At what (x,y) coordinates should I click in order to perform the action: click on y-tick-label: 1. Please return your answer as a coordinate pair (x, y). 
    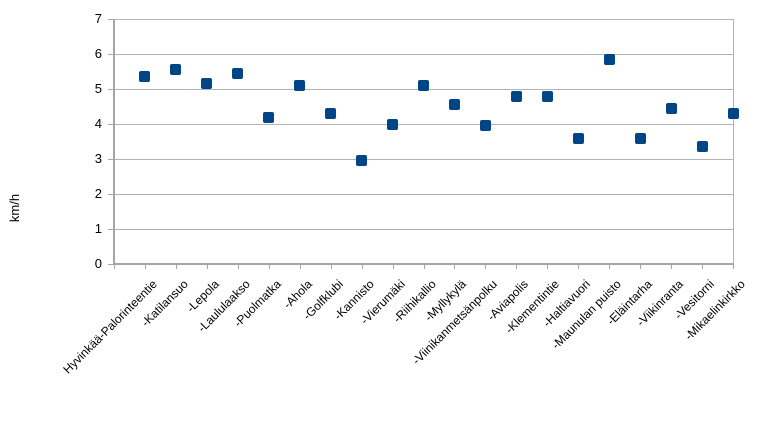
    Looking at the image, I should click on (98, 228).